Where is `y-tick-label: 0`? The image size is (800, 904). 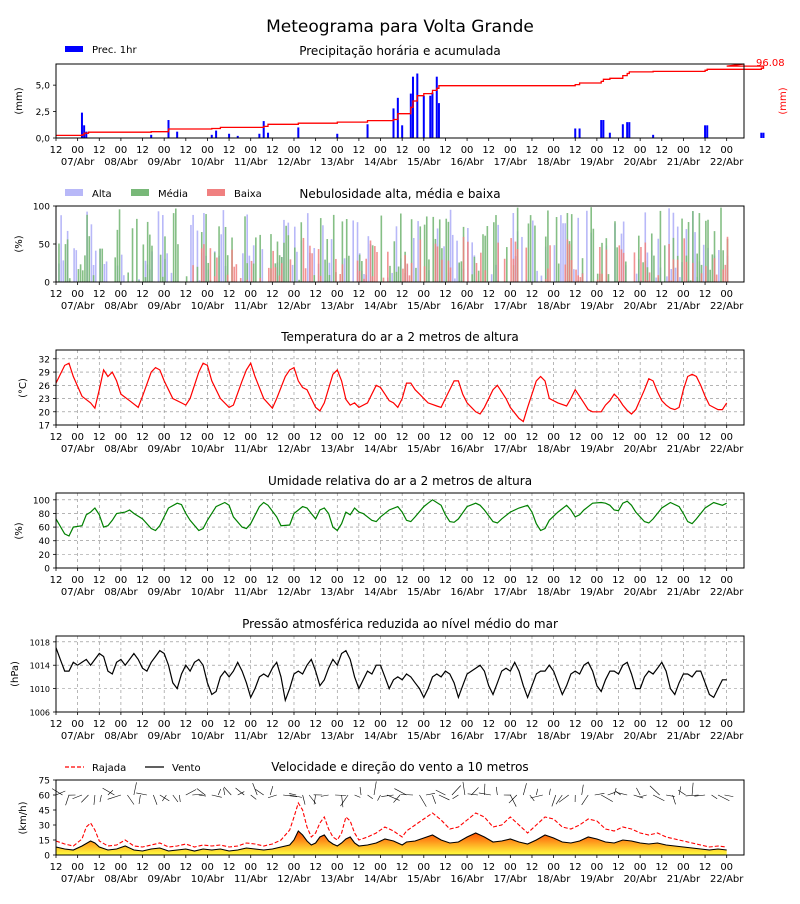
y-tick-label: 0 is located at coordinates (47, 570).